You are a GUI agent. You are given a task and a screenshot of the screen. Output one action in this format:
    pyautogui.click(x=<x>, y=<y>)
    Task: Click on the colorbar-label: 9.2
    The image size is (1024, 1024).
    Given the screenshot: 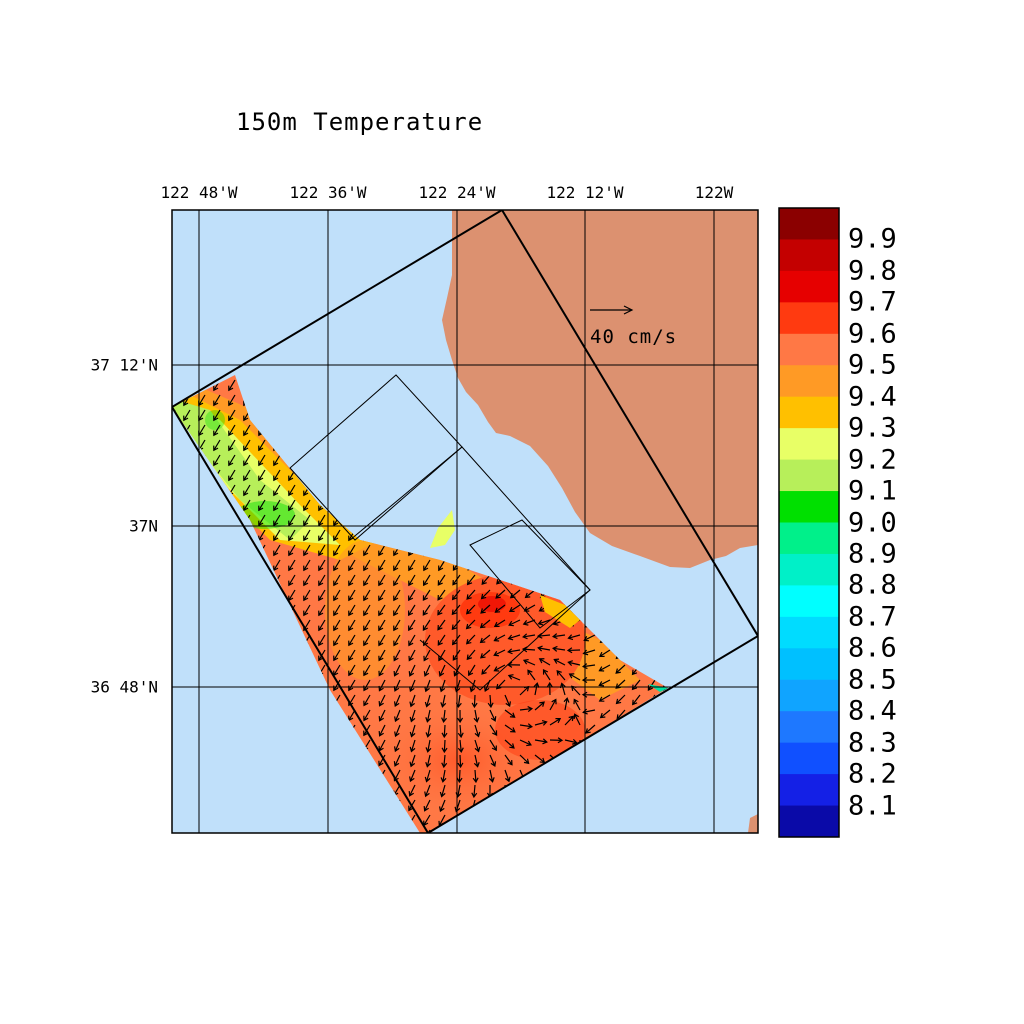 What is the action you would take?
    pyautogui.click(x=872, y=460)
    